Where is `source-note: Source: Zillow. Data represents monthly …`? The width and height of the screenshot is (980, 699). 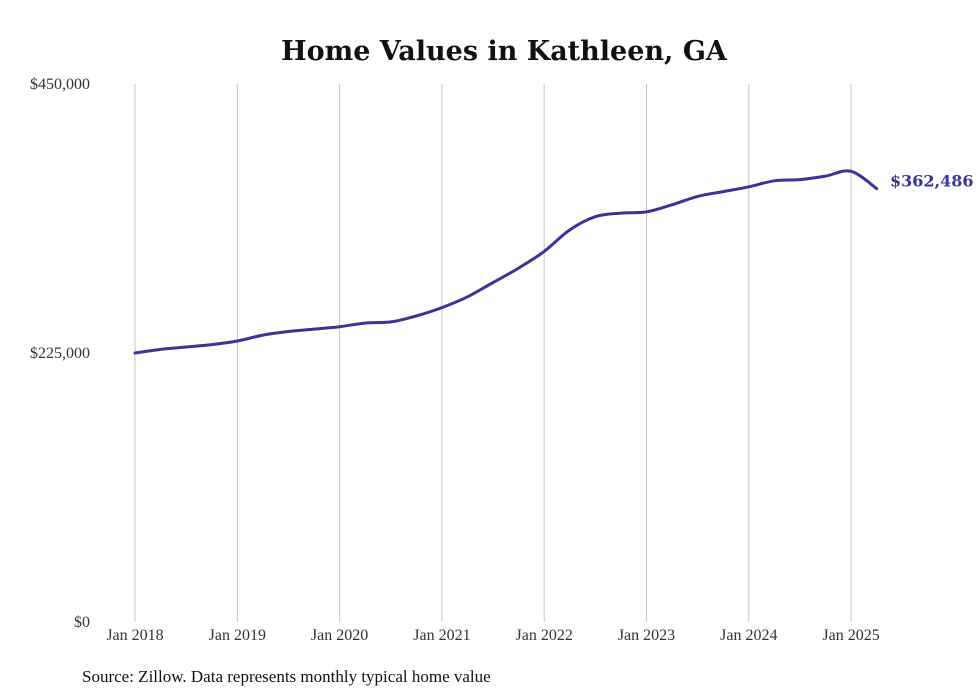
source-note: Source: Zillow. Data represents monthly … is located at coordinates (286, 676).